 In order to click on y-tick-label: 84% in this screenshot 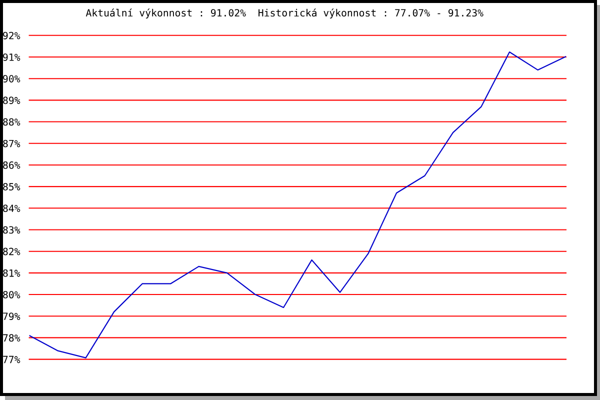, I will do `click(11, 208)`.